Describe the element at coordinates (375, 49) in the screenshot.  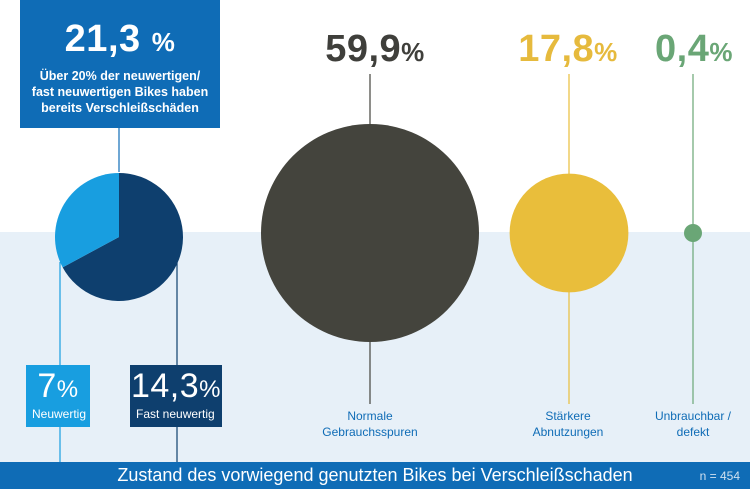
I see `value-normal-wear: 59,9%` at that location.